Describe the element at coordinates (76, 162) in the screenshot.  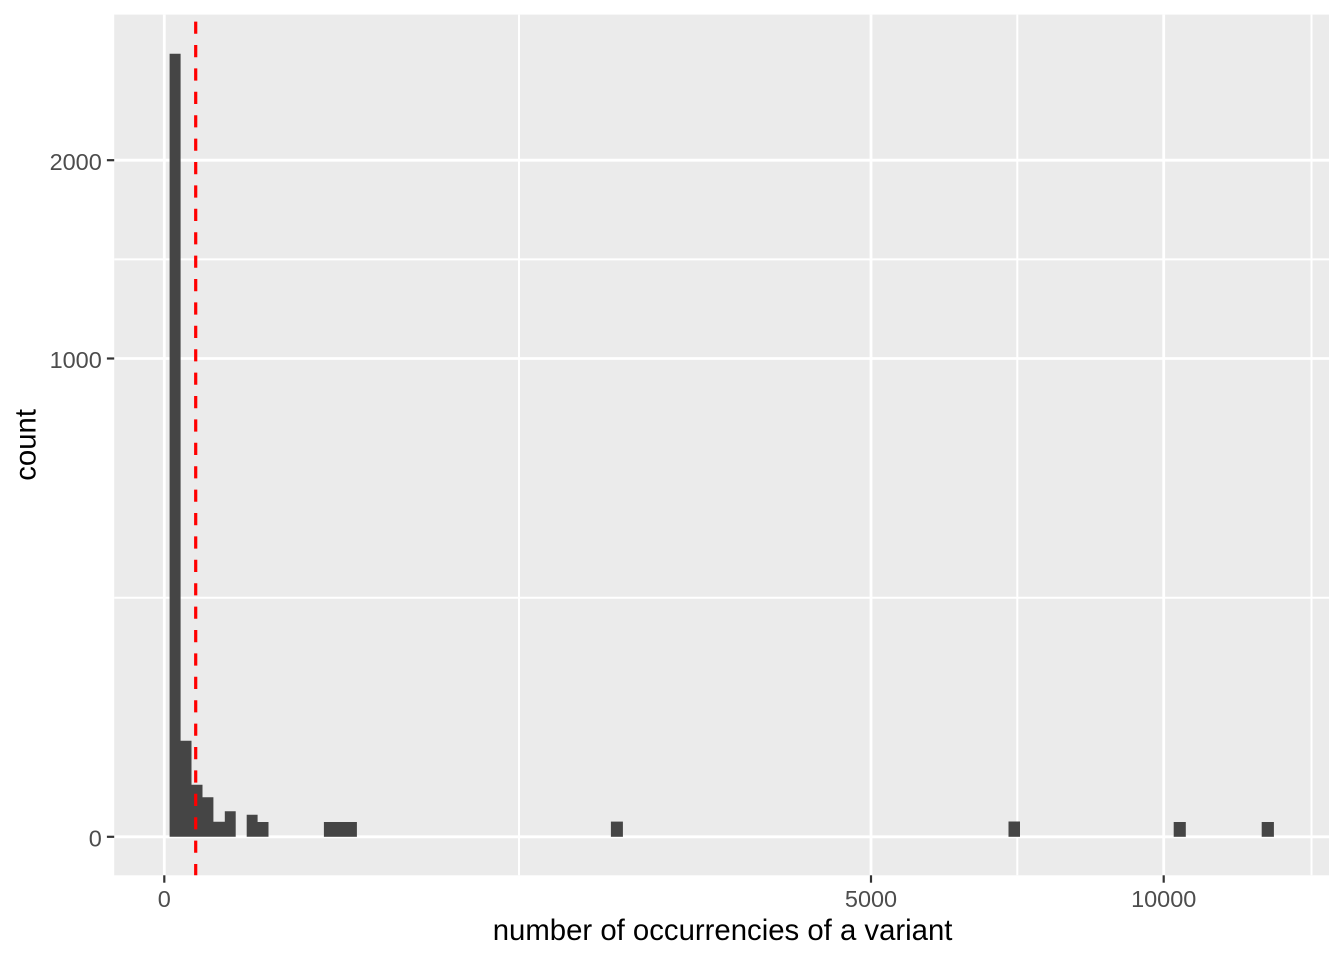
I see `svg-text: 2000` at that location.